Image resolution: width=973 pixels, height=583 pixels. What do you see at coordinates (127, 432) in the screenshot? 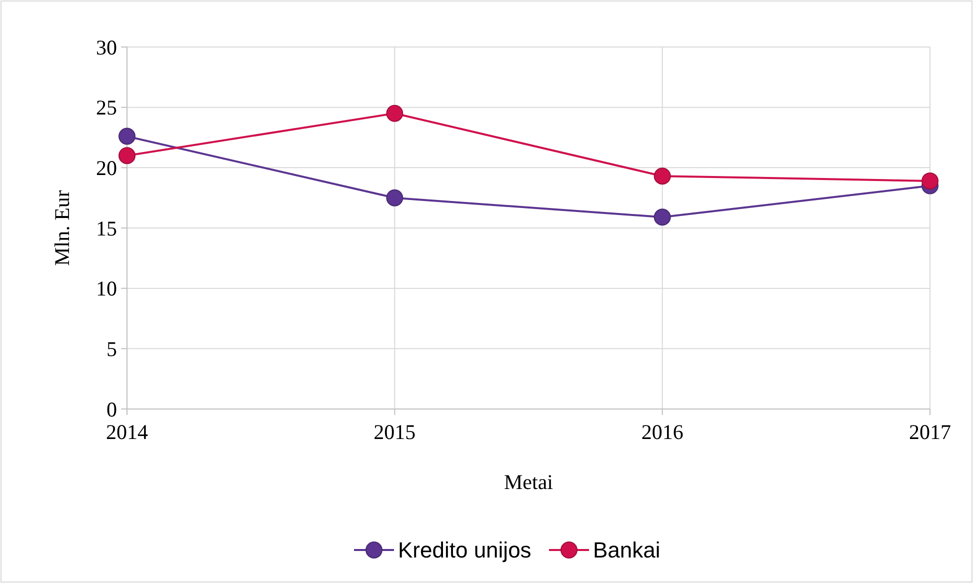
I see `x-tick-label: 2014` at bounding box center [127, 432].